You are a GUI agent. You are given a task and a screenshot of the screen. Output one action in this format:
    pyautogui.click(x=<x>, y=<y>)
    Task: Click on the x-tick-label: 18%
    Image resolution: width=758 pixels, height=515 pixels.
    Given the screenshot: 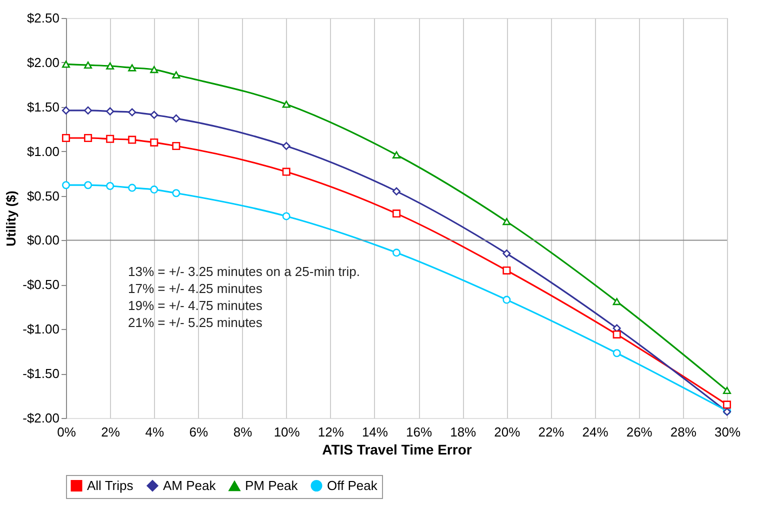 What is the action you would take?
    pyautogui.click(x=463, y=432)
    